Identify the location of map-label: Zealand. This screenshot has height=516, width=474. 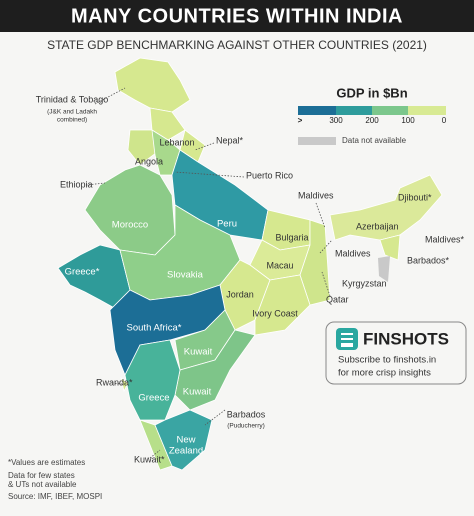
(186, 451).